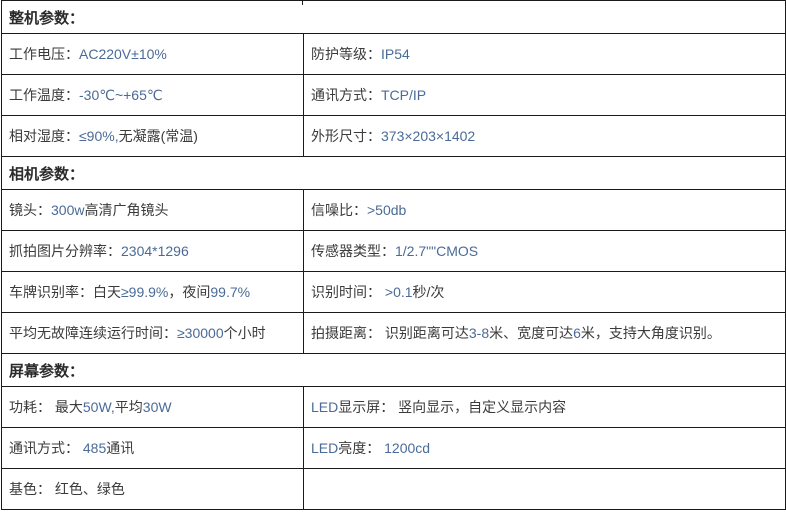  I want to click on spec-cell-left: 镜头：300w高清广角镜头, so click(152, 210).